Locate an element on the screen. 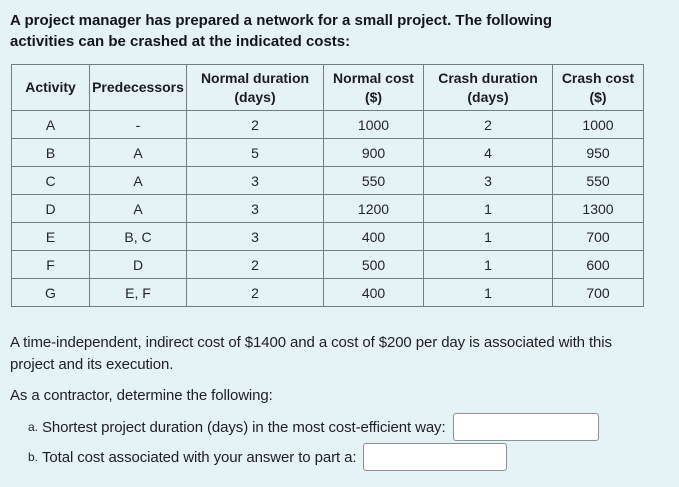 Image resolution: width=679 pixels, height=487 pixels. question-a-marker: a. is located at coordinates (33, 427).